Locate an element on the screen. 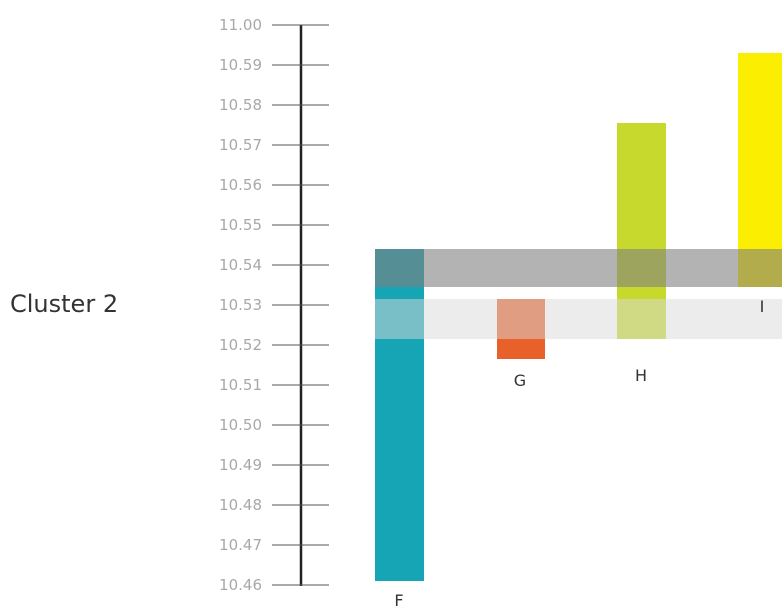  category-label-f: F is located at coordinates (398, 598).